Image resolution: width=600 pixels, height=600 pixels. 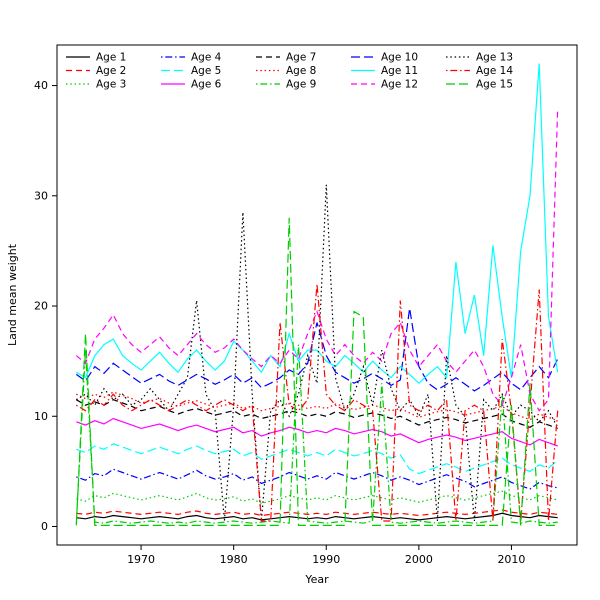 What do you see at coordinates (399, 71) in the screenshot?
I see `legend-label-age-11: Age 11` at bounding box center [399, 71].